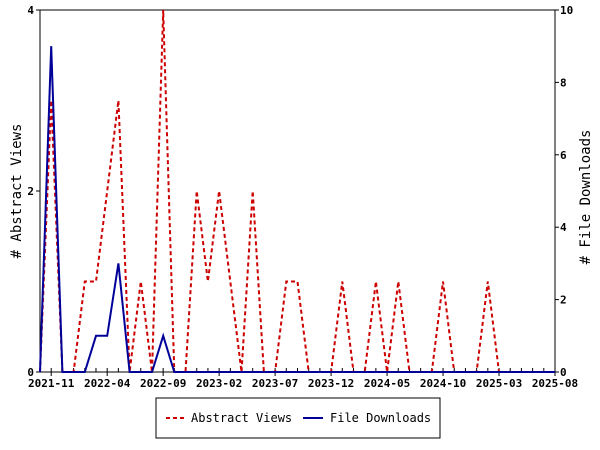  Describe the element at coordinates (163, 383) in the screenshot. I see `x-tick-label: 2022-09` at that location.